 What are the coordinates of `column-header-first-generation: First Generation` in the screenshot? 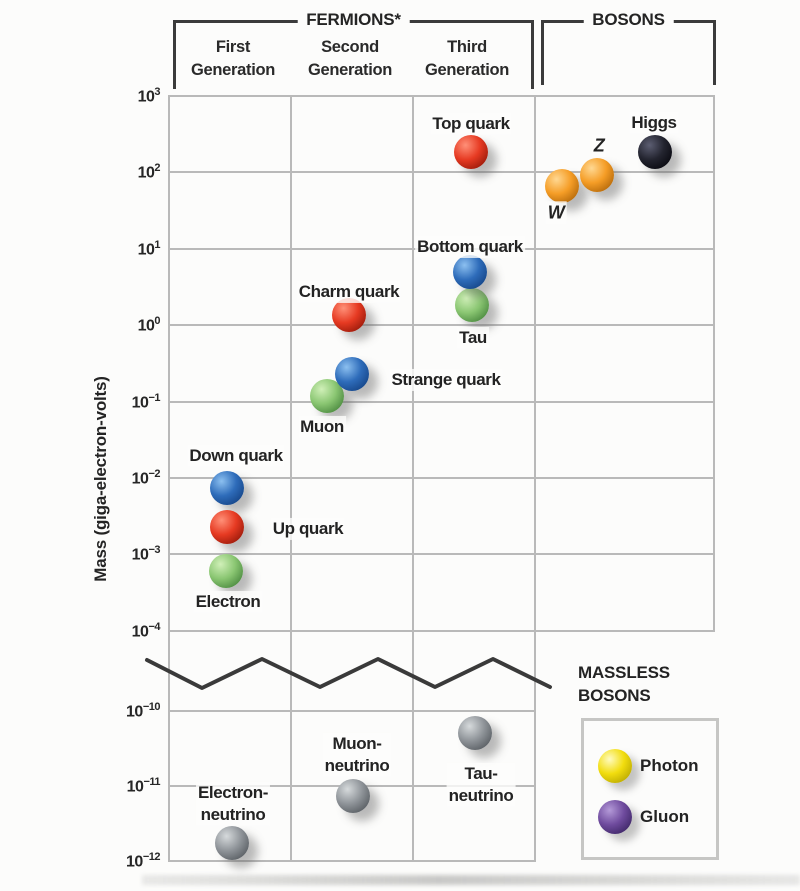 It's located at (233, 58).